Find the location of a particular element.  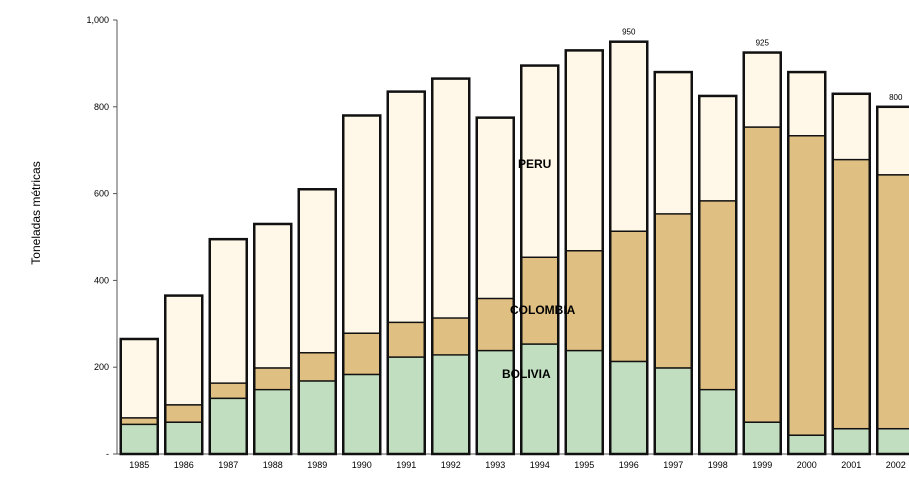

data-label: 925 is located at coordinates (763, 43).